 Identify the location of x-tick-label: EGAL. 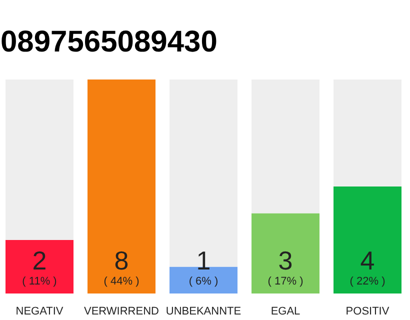
(285, 312).